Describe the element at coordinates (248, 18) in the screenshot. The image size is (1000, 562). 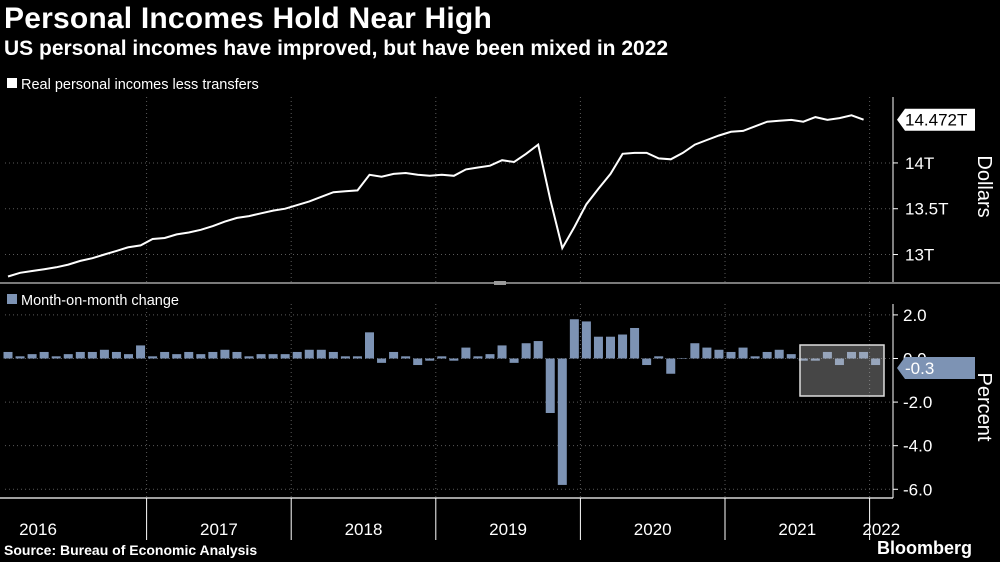
I see `chart-title: Personal Incomes Hold Near High` at that location.